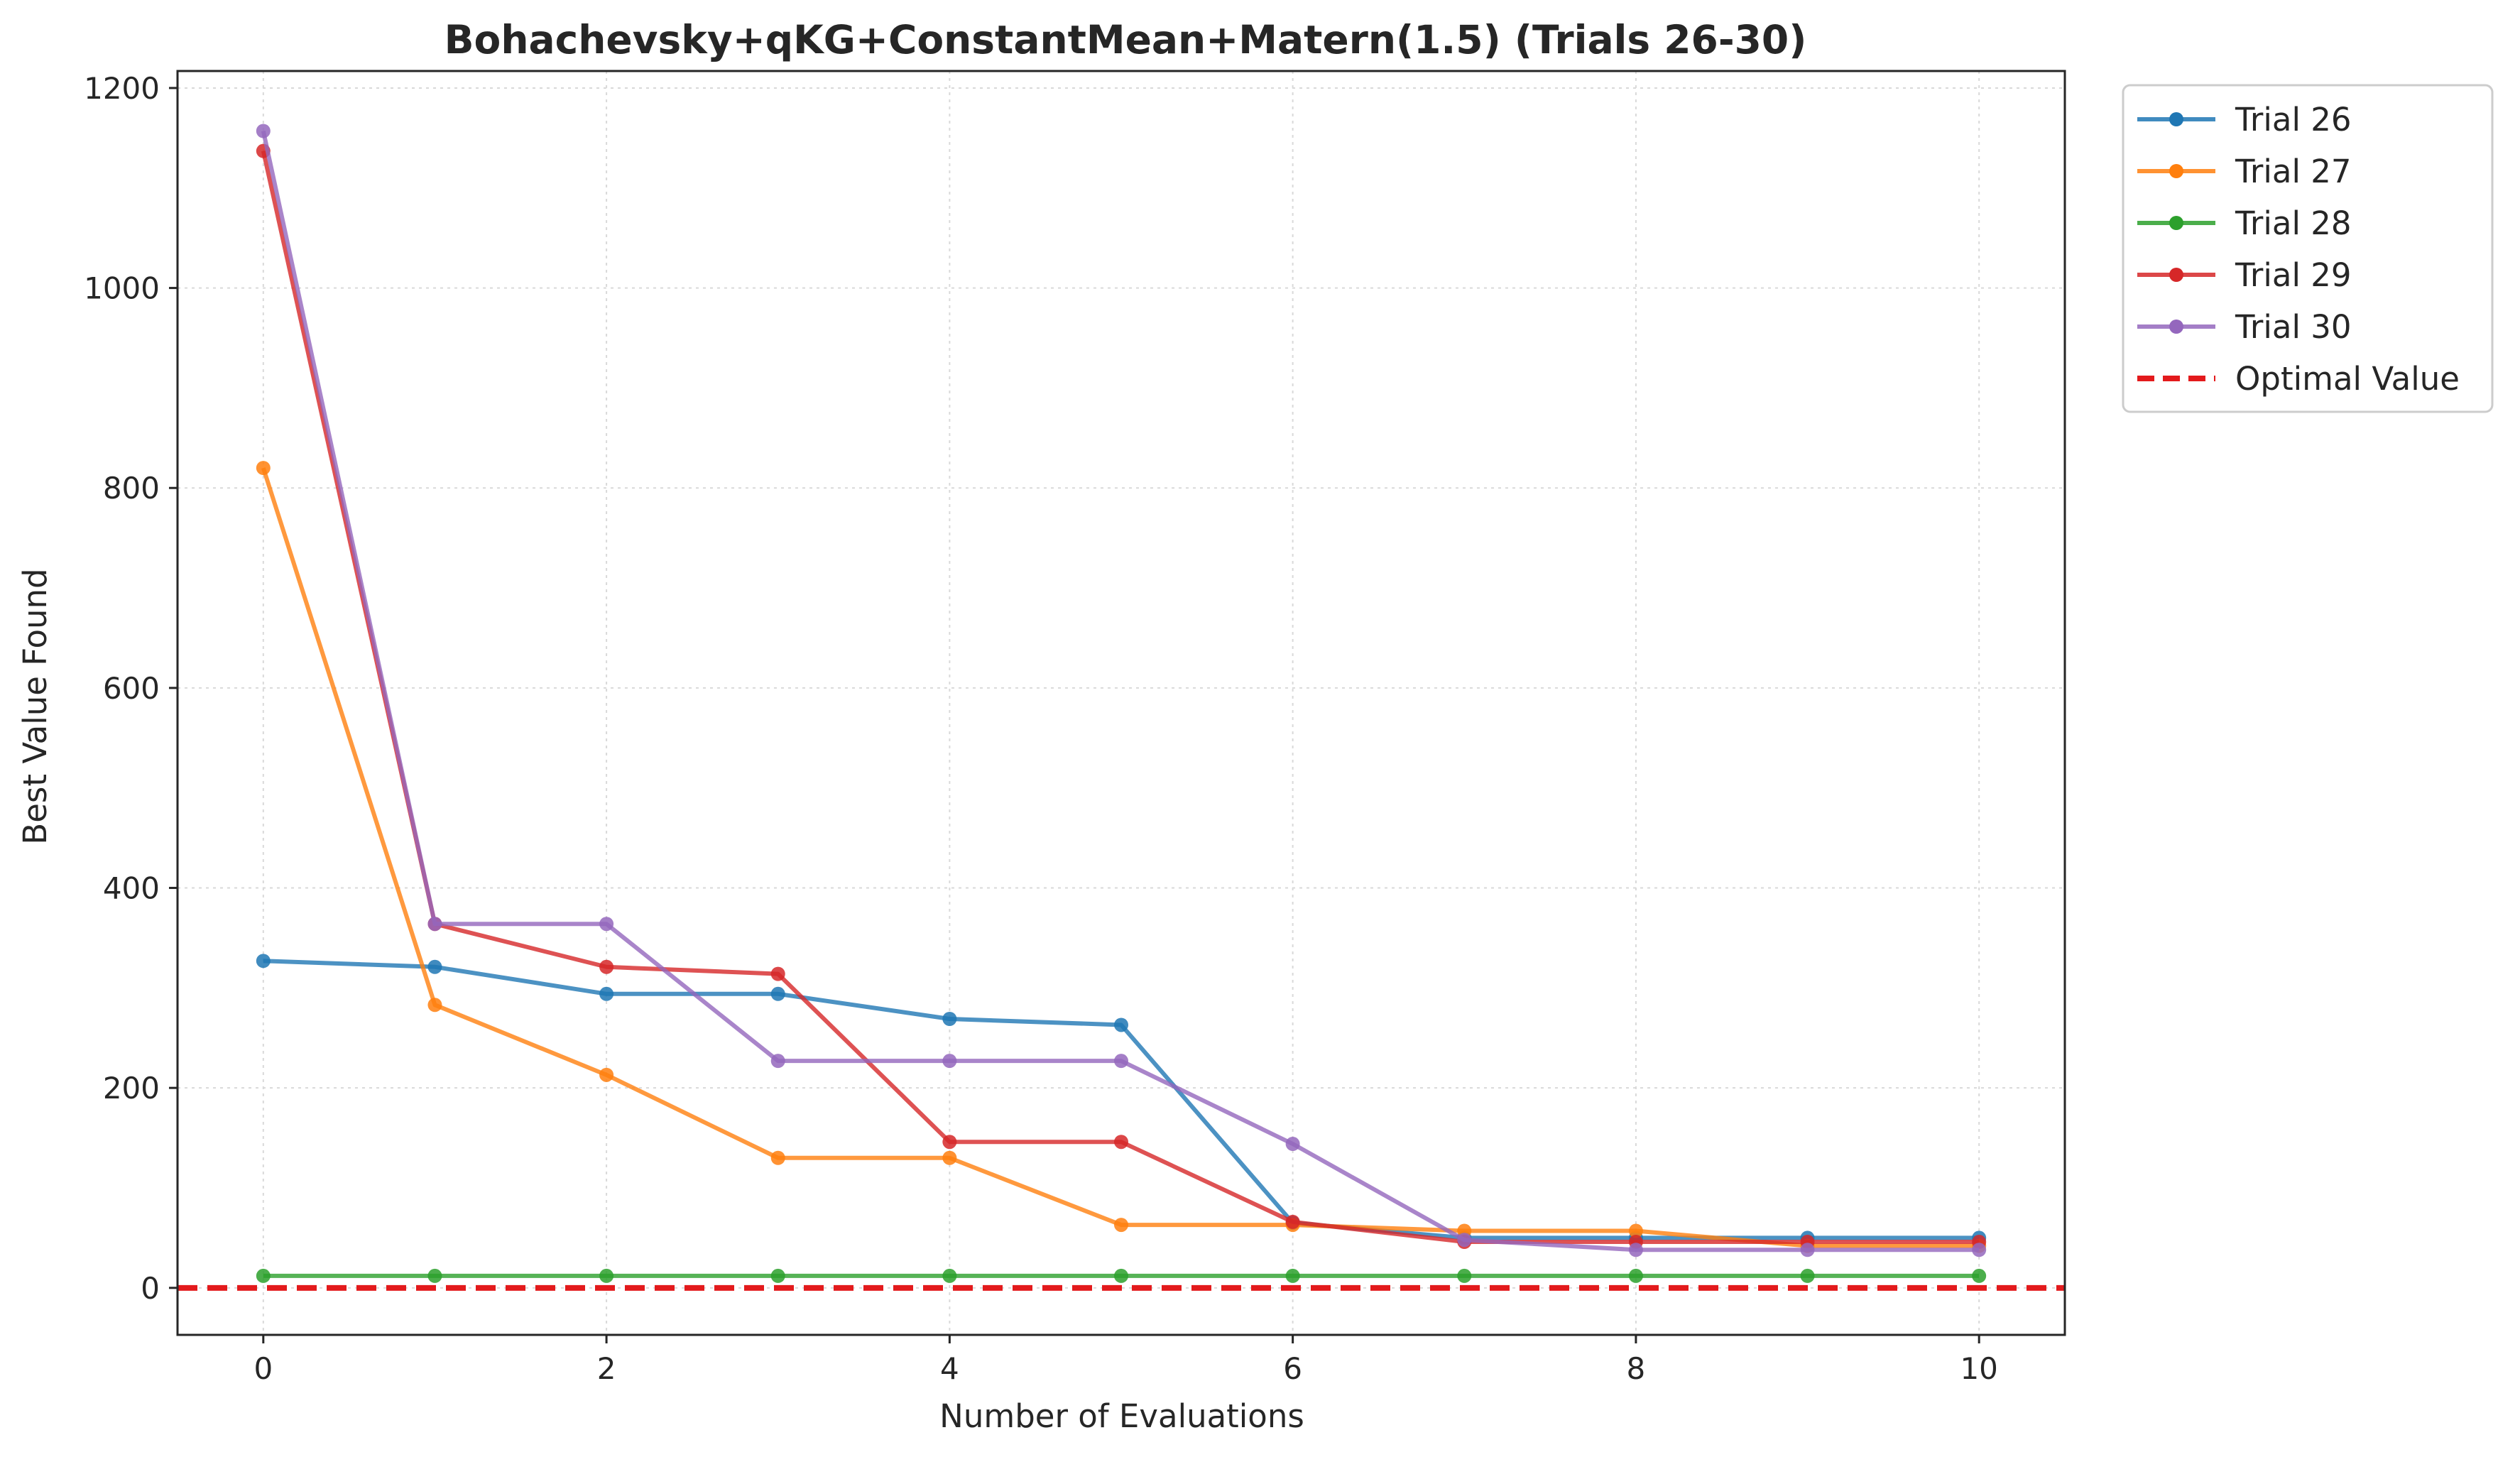  I want to click on x-tick-label: 6, so click(1292, 1368).